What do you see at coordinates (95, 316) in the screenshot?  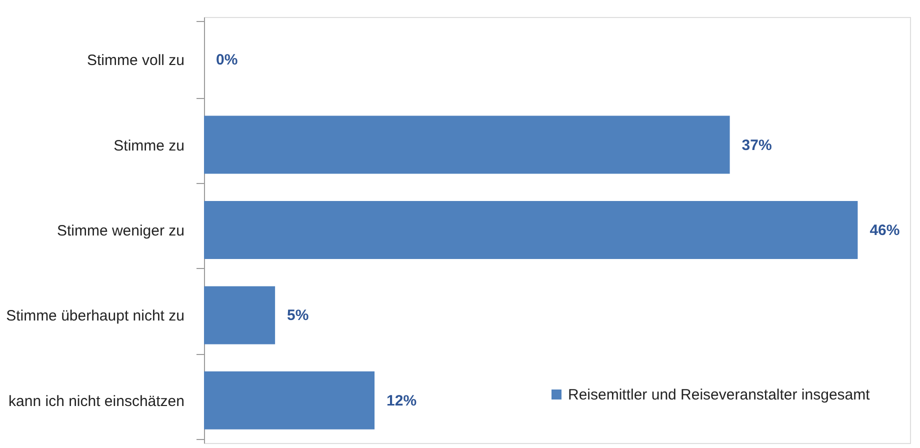 I see `y-tick-label: Stimme überhaupt nicht zu` at bounding box center [95, 316].